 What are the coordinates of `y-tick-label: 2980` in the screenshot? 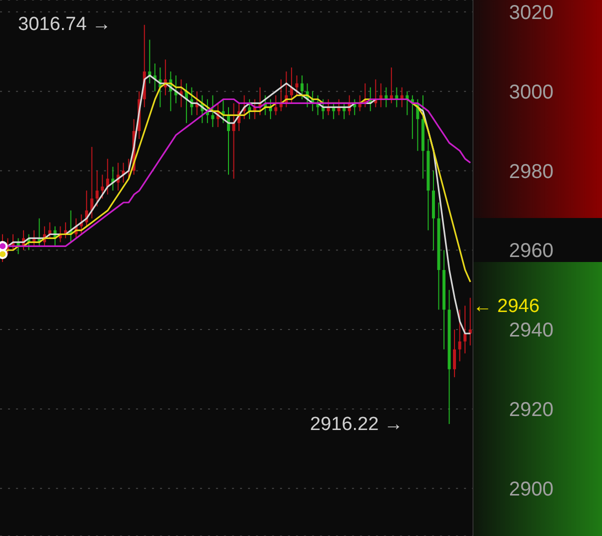 It's located at (531, 171).